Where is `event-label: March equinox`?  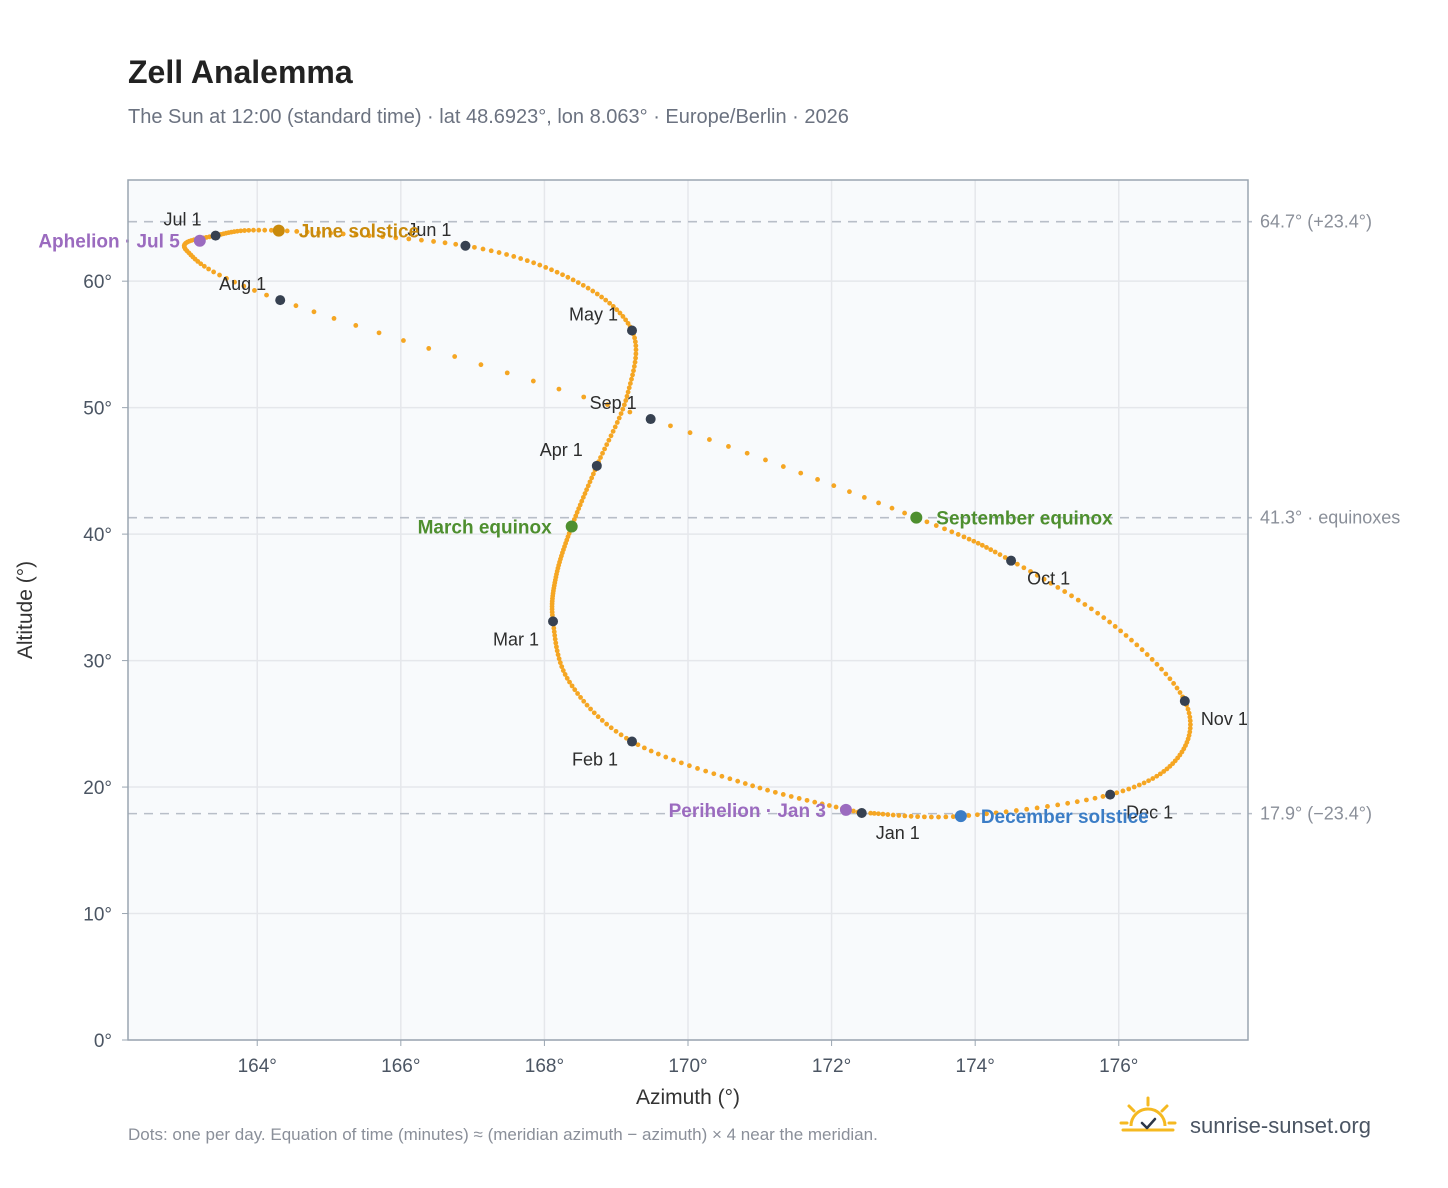 event-label: March equinox is located at coordinates (485, 528).